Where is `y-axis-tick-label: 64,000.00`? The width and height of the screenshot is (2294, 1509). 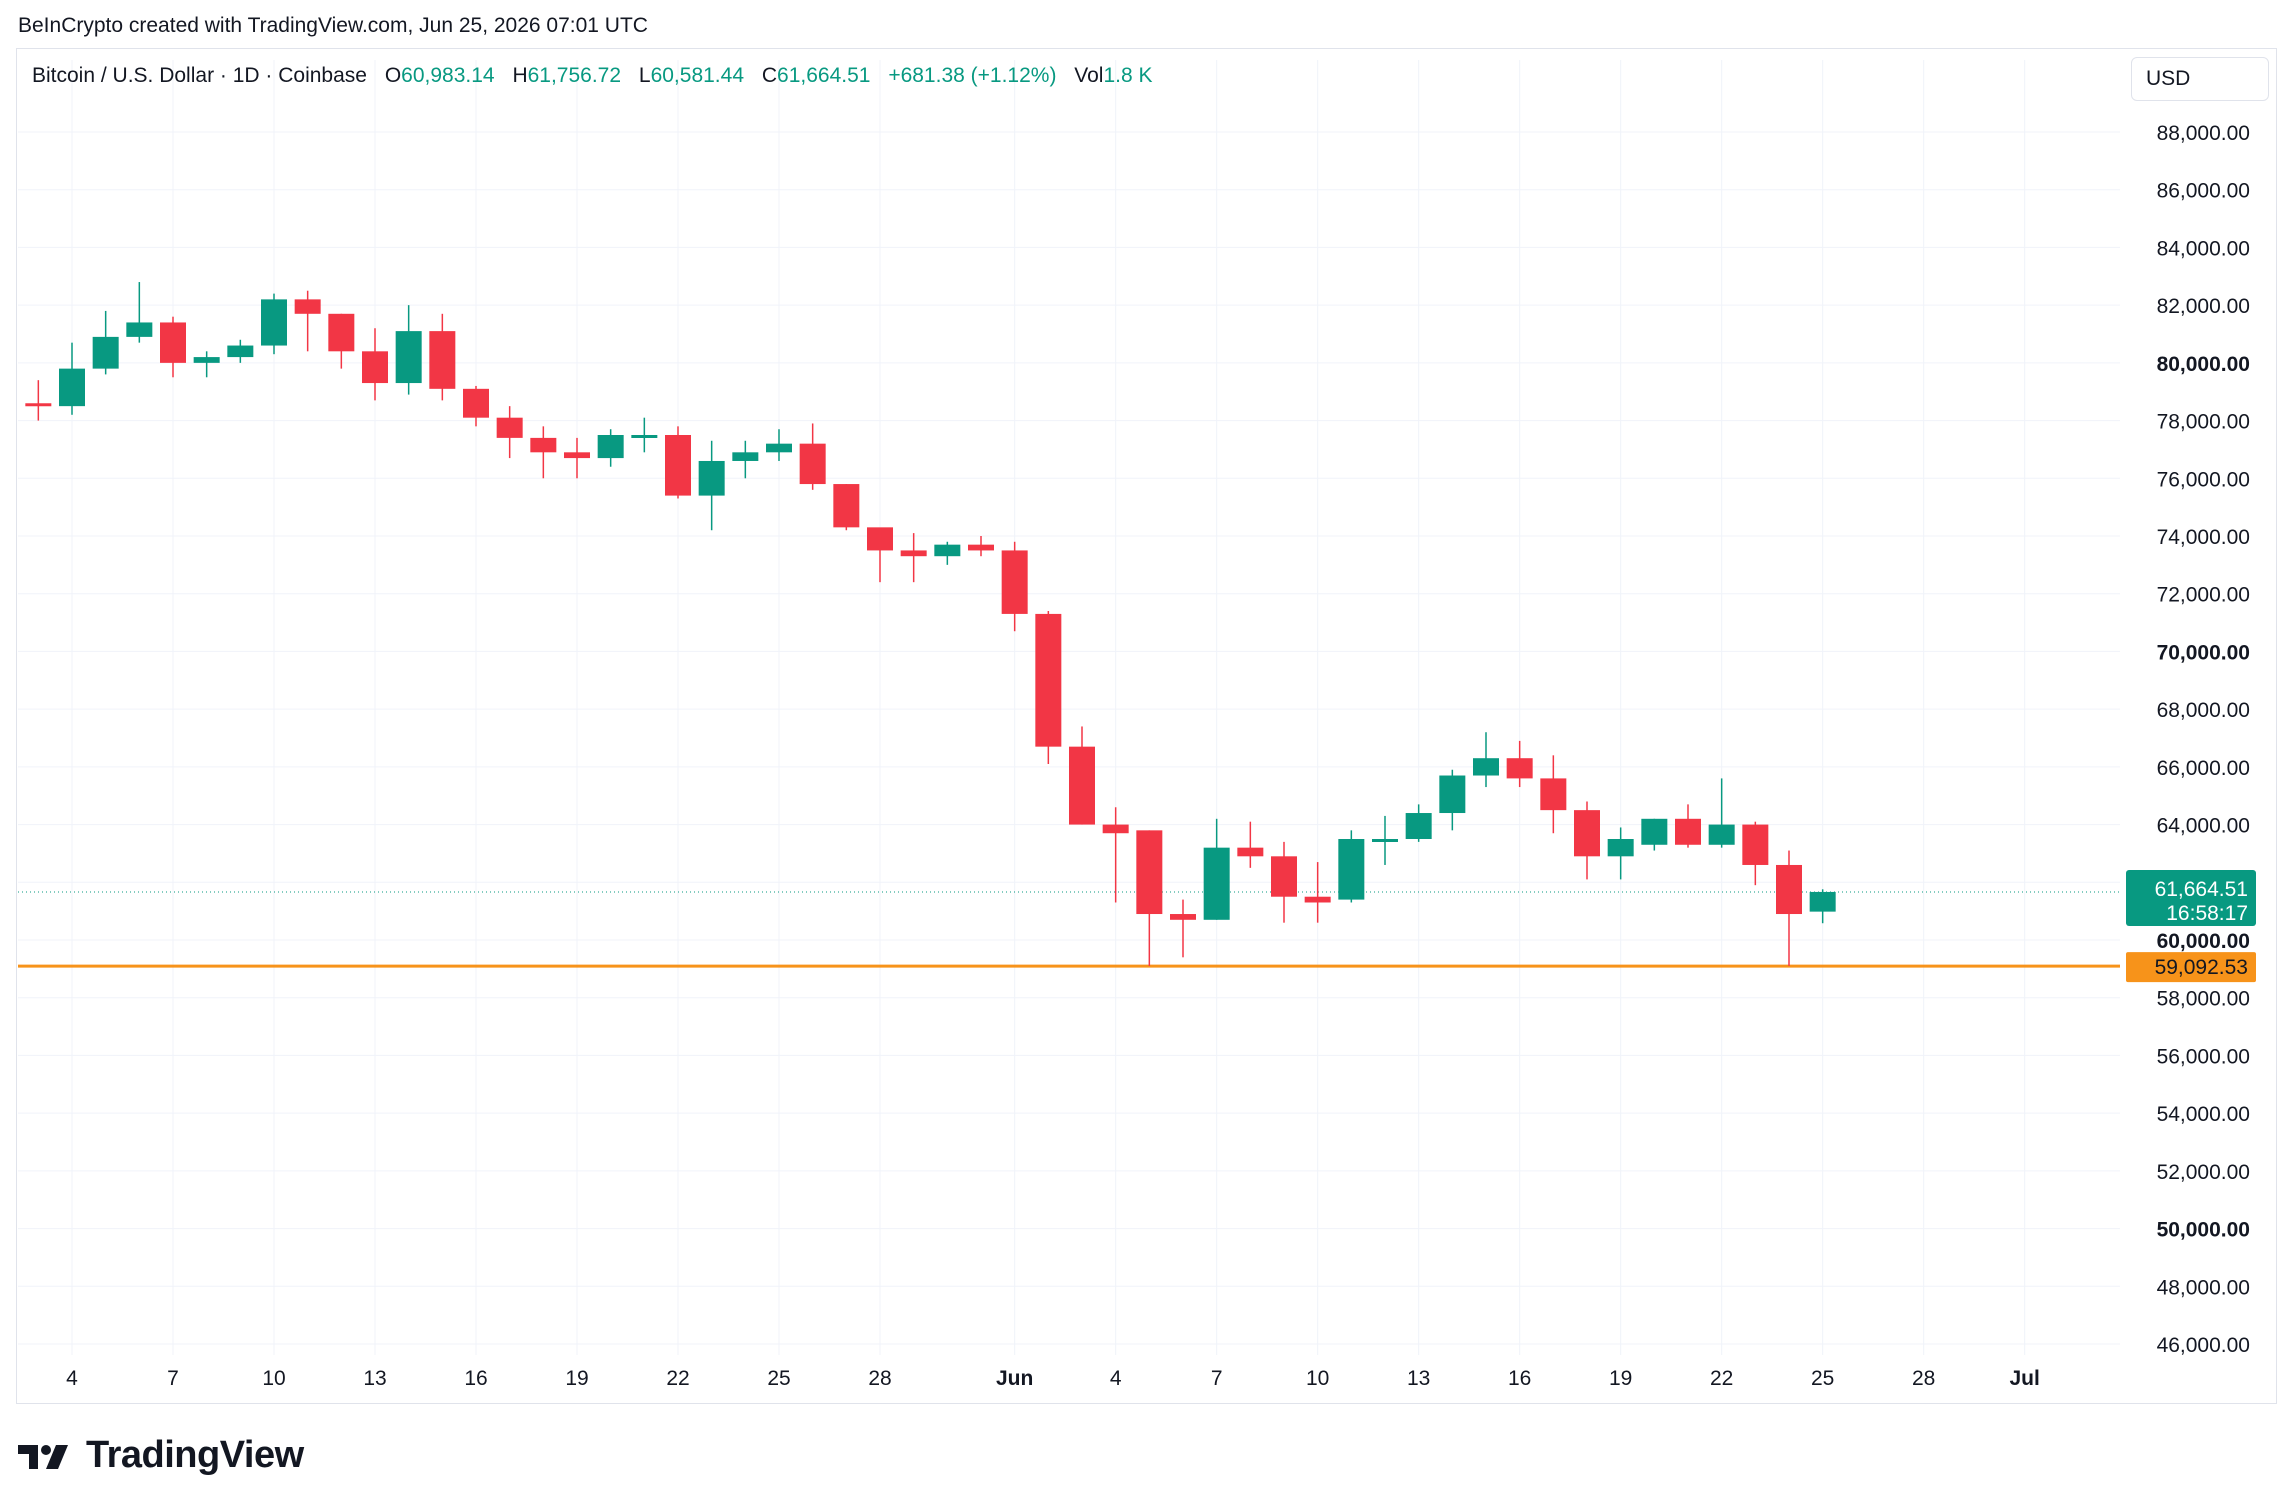 y-axis-tick-label: 64,000.00 is located at coordinates (2203, 826).